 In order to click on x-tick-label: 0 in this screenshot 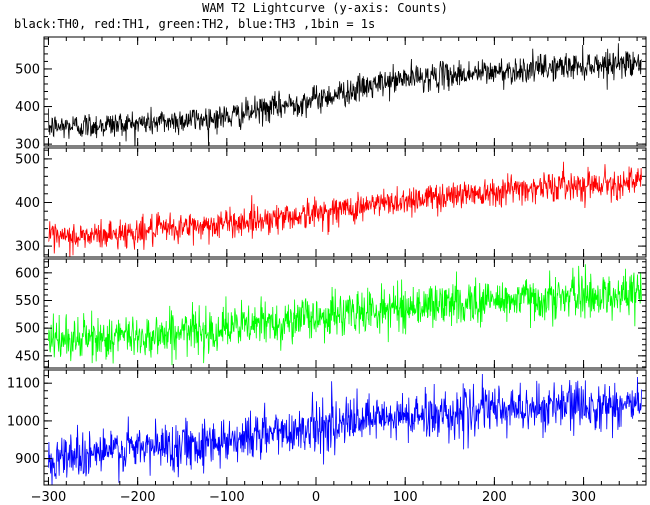, I will do `click(316, 497)`.